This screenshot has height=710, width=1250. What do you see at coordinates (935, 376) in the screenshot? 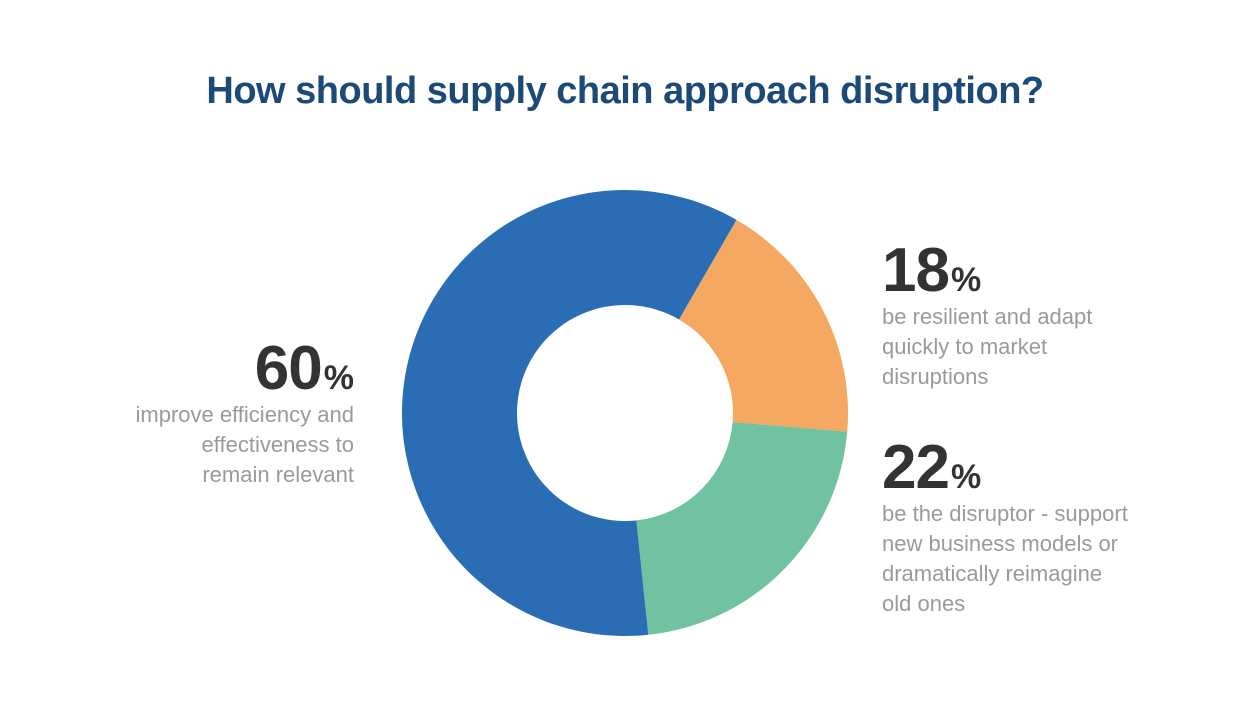
I see `desc-line: disruptions` at bounding box center [935, 376].